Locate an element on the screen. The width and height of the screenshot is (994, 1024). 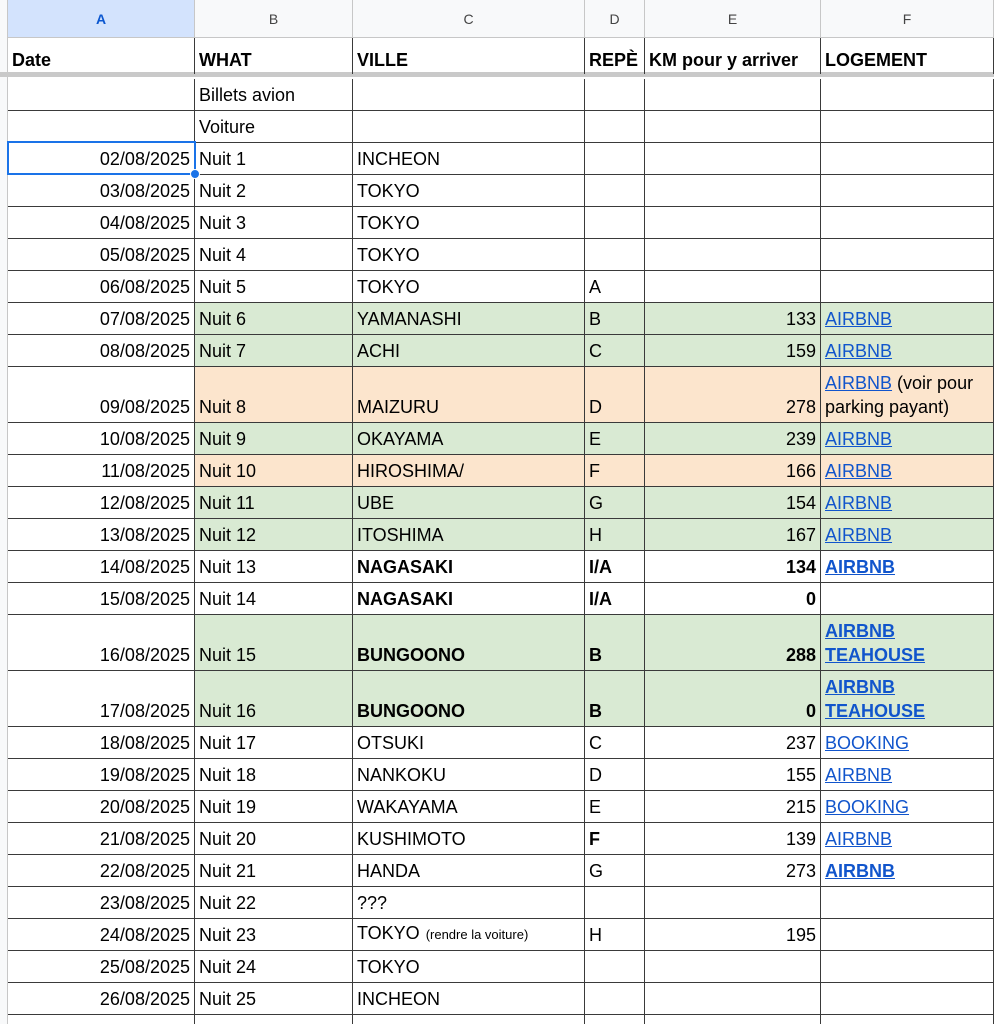
cell: H is located at coordinates (615, 535).